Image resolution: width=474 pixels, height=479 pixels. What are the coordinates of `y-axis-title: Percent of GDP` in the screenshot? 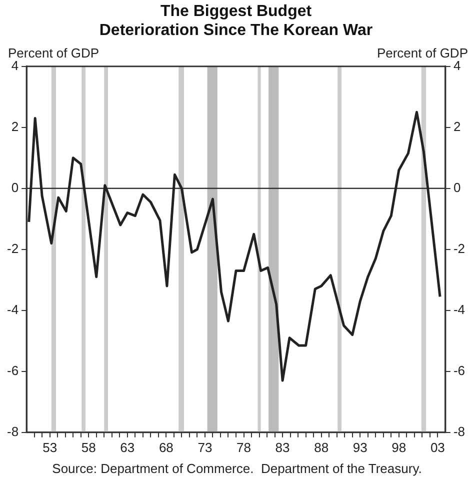 It's located at (54, 52).